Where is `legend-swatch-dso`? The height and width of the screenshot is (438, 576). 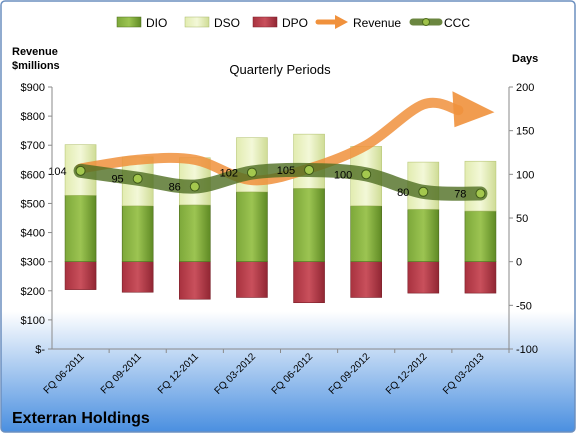 legend-swatch-dso is located at coordinates (197, 22).